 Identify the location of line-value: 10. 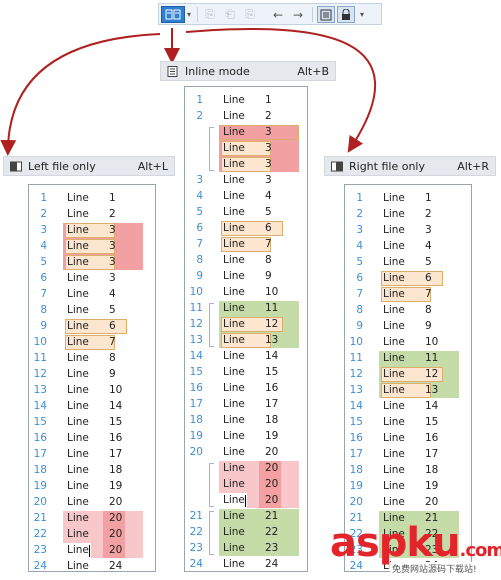
(272, 292).